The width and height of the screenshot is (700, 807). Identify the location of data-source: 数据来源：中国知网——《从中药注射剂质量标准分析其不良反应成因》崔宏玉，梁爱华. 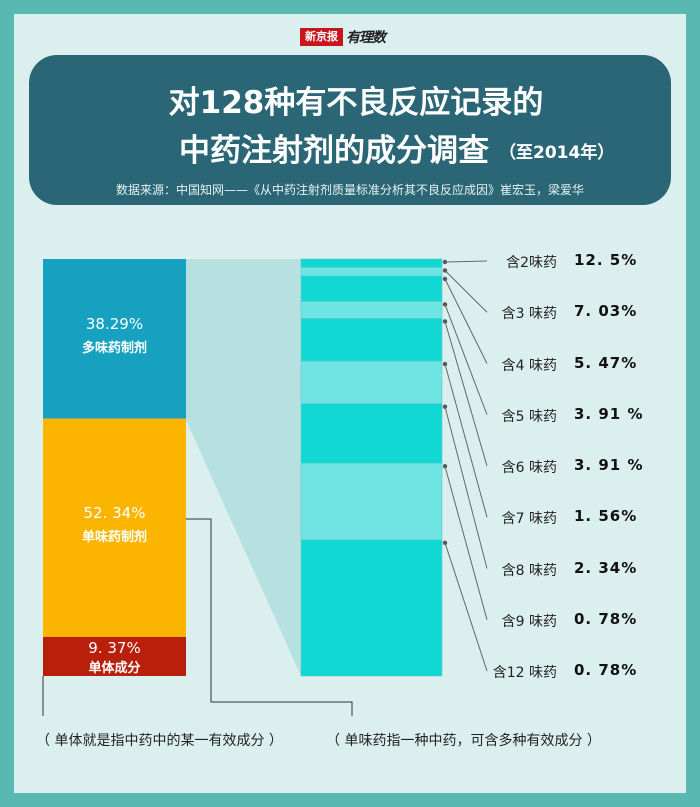
(349, 190).